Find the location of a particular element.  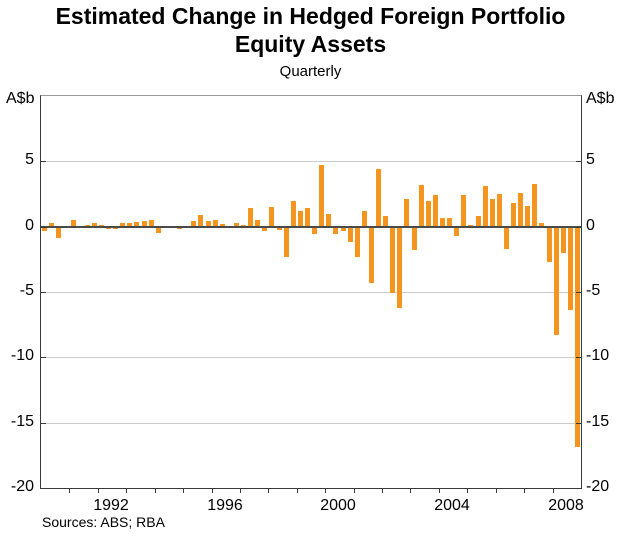

bar-1993-Q4 is located at coordinates (151, 223).